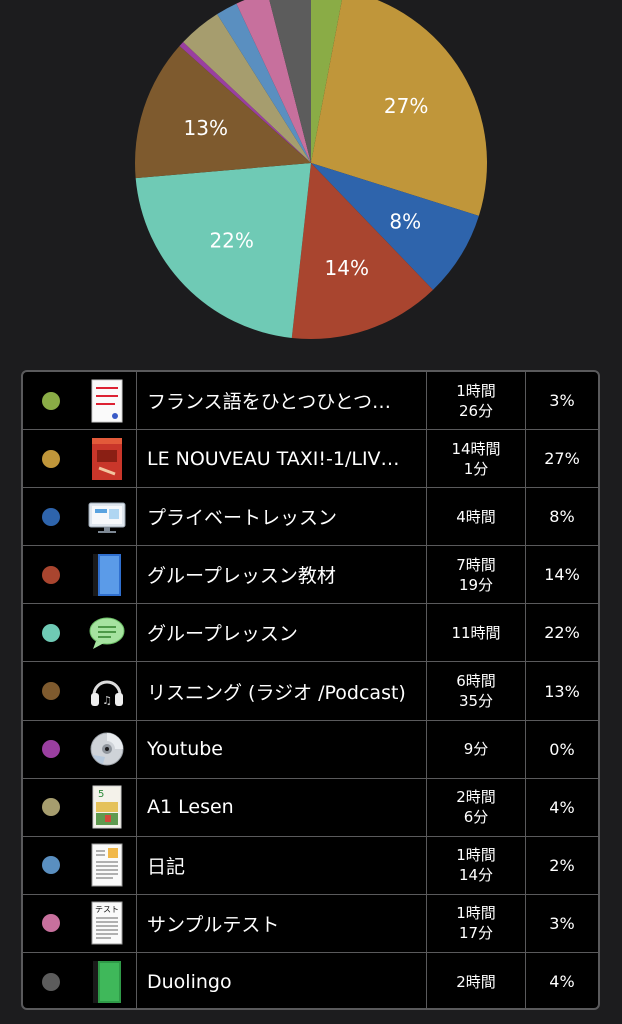  I want to click on duration-line: 9分, so click(476, 749).